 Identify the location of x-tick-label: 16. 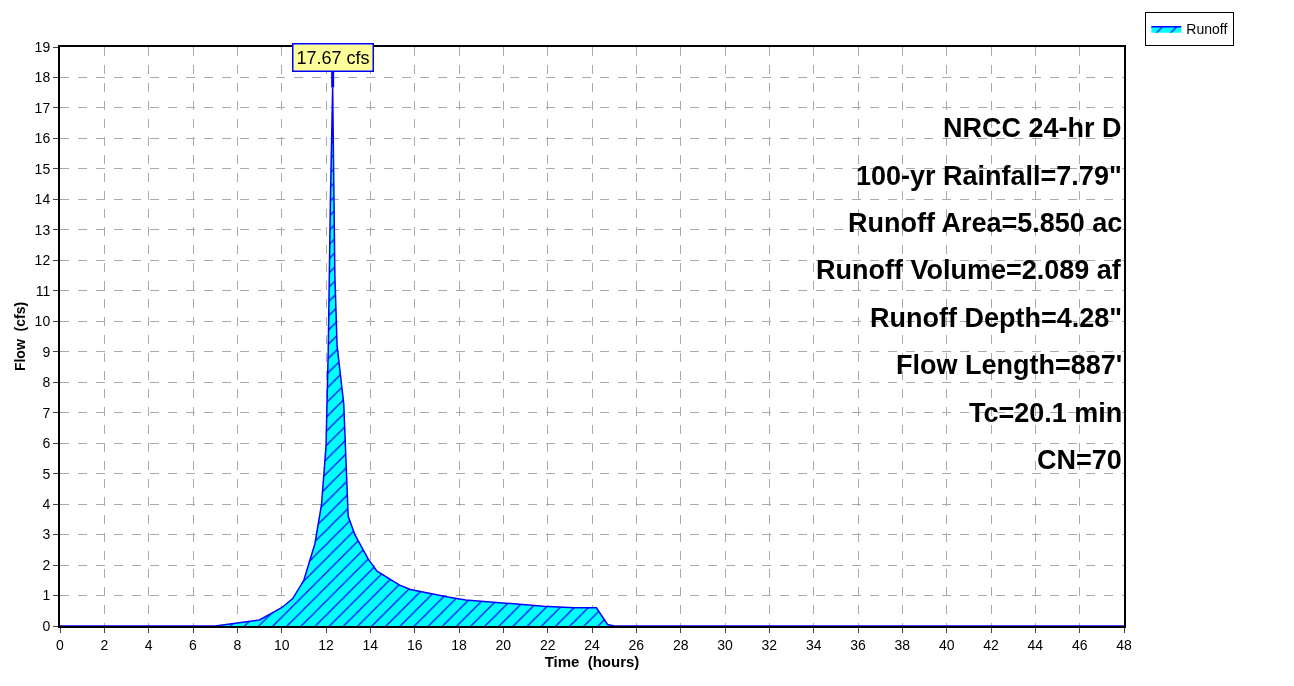
(414, 644).